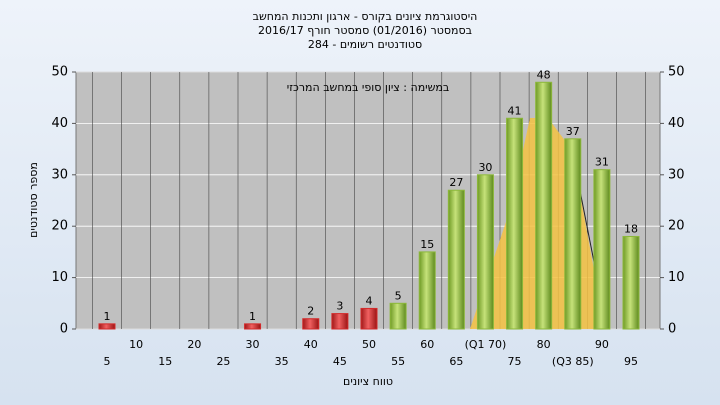 The image size is (720, 405). Describe the element at coordinates (59, 277) in the screenshot. I see `y-tick-label: 10` at that location.